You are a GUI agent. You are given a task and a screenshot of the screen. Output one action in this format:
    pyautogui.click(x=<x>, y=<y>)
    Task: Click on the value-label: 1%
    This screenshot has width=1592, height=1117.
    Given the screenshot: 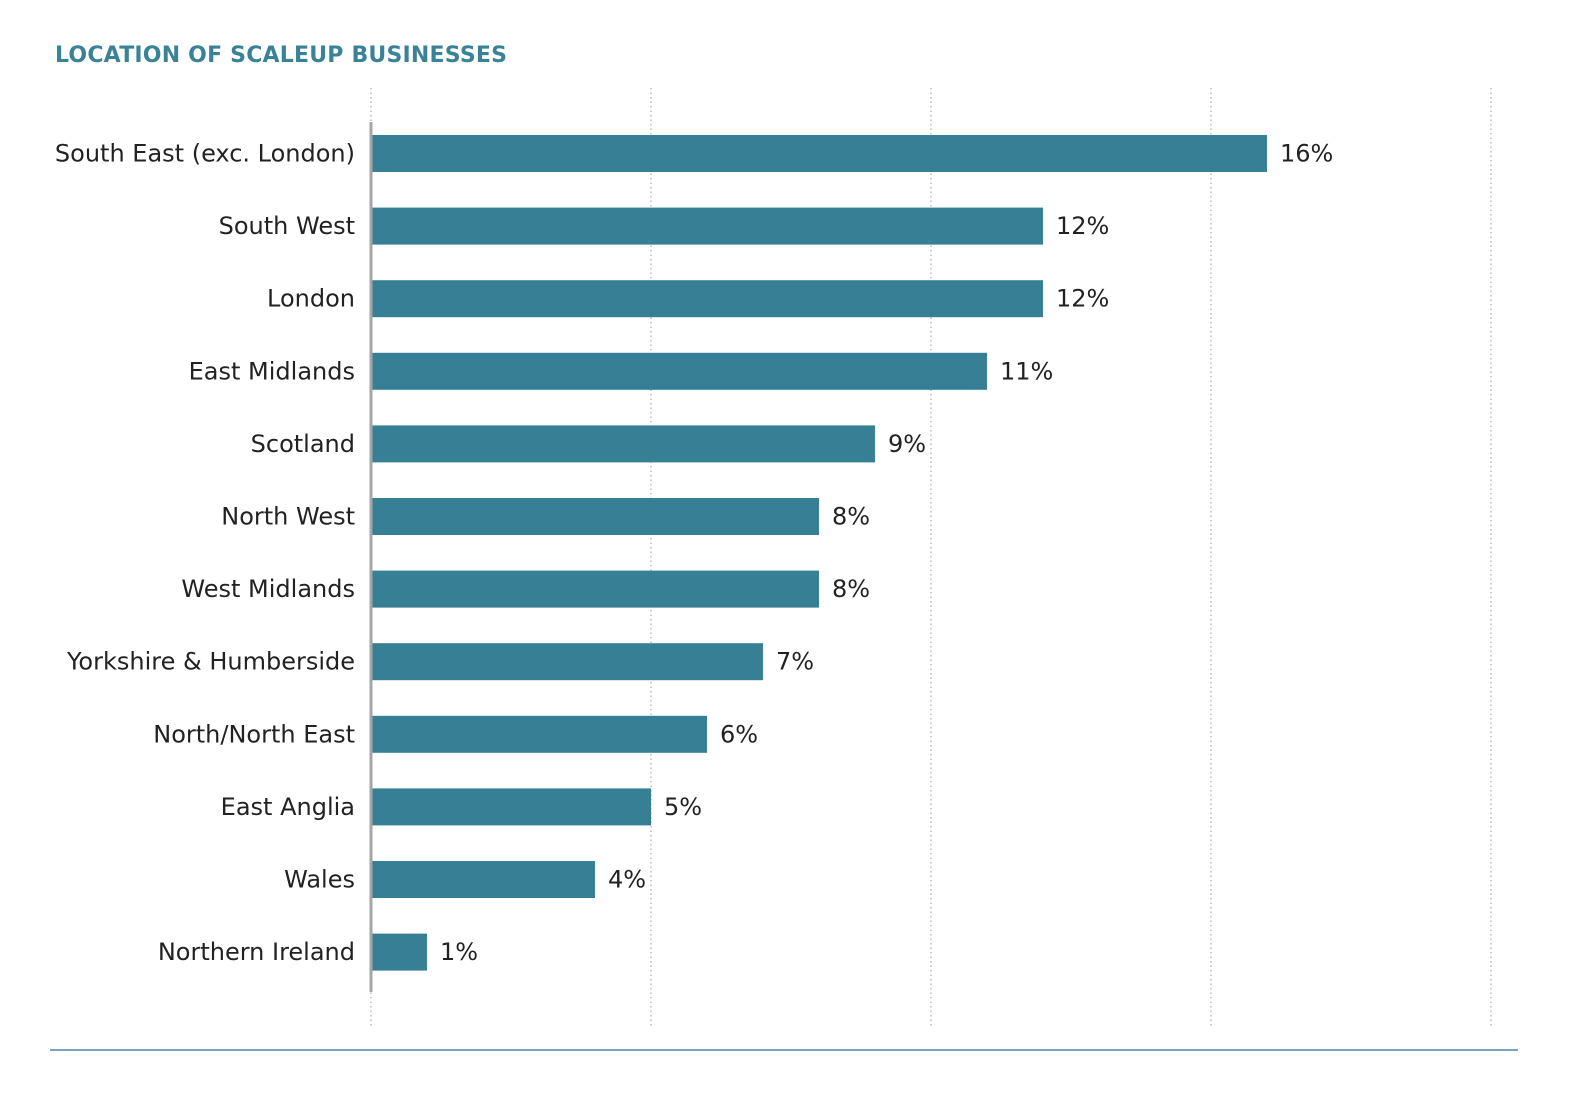 What is the action you would take?
    pyautogui.click(x=459, y=952)
    